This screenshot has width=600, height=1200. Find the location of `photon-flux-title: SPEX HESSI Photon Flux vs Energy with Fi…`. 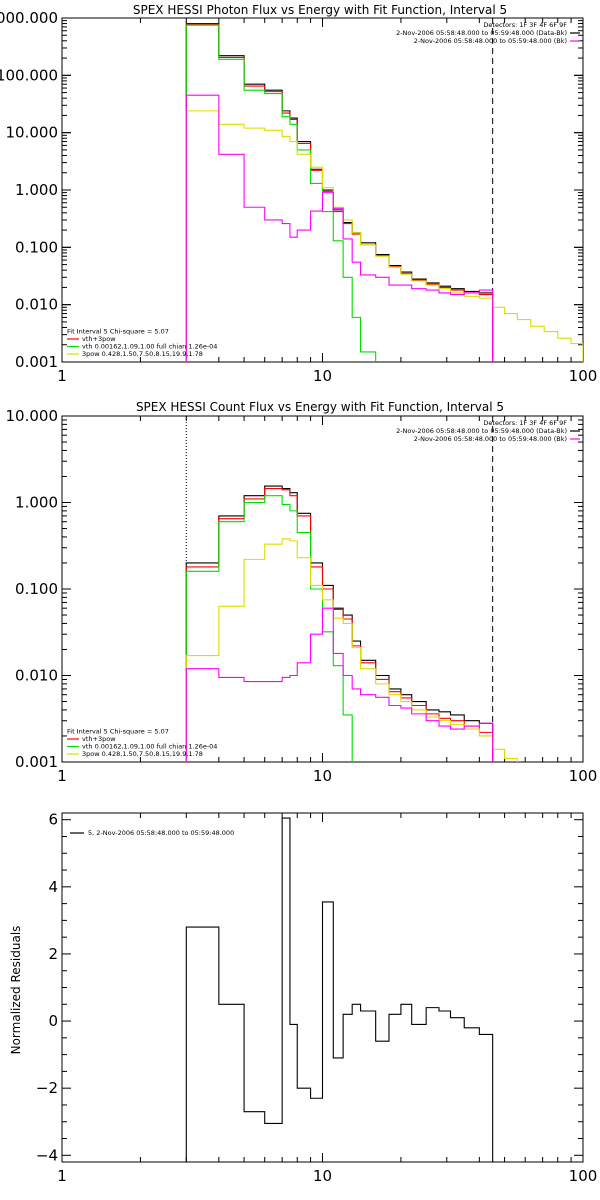

photon-flux-title: SPEX HESSI Photon Flux vs Energy with Fi… is located at coordinates (320, 10).